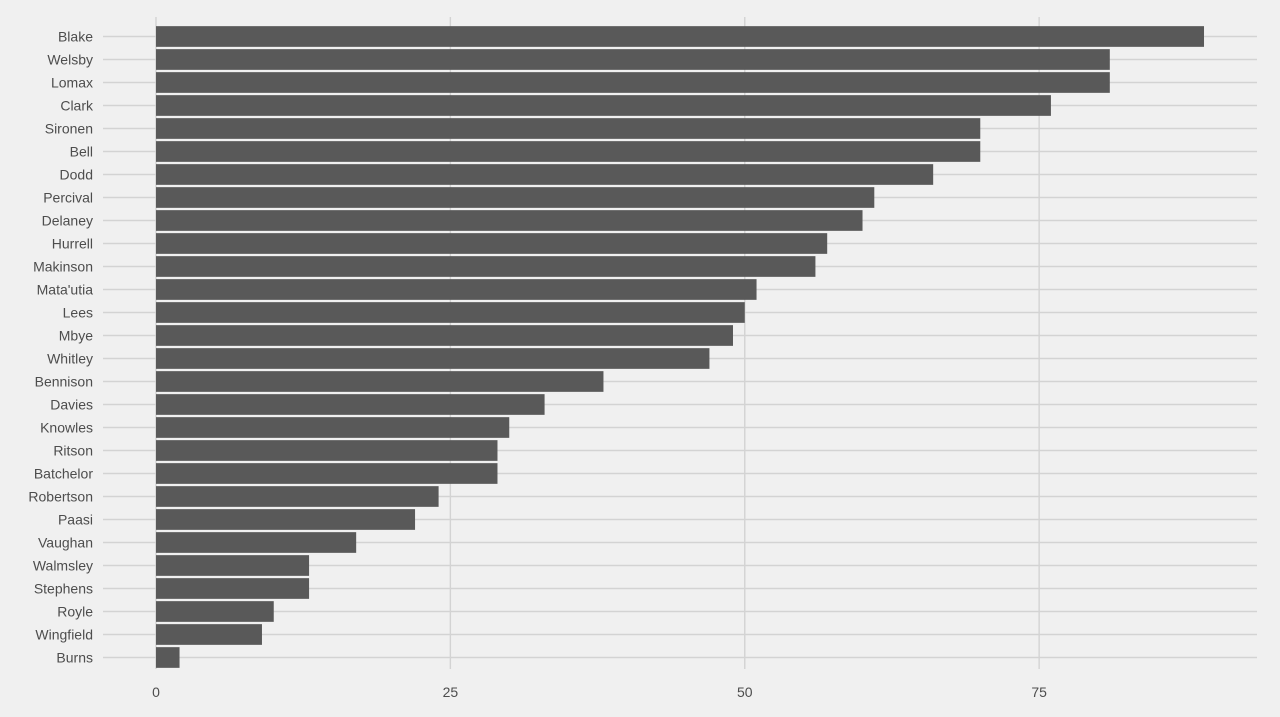 The image size is (1280, 717). I want to click on category-label: Robertson, so click(60, 497).